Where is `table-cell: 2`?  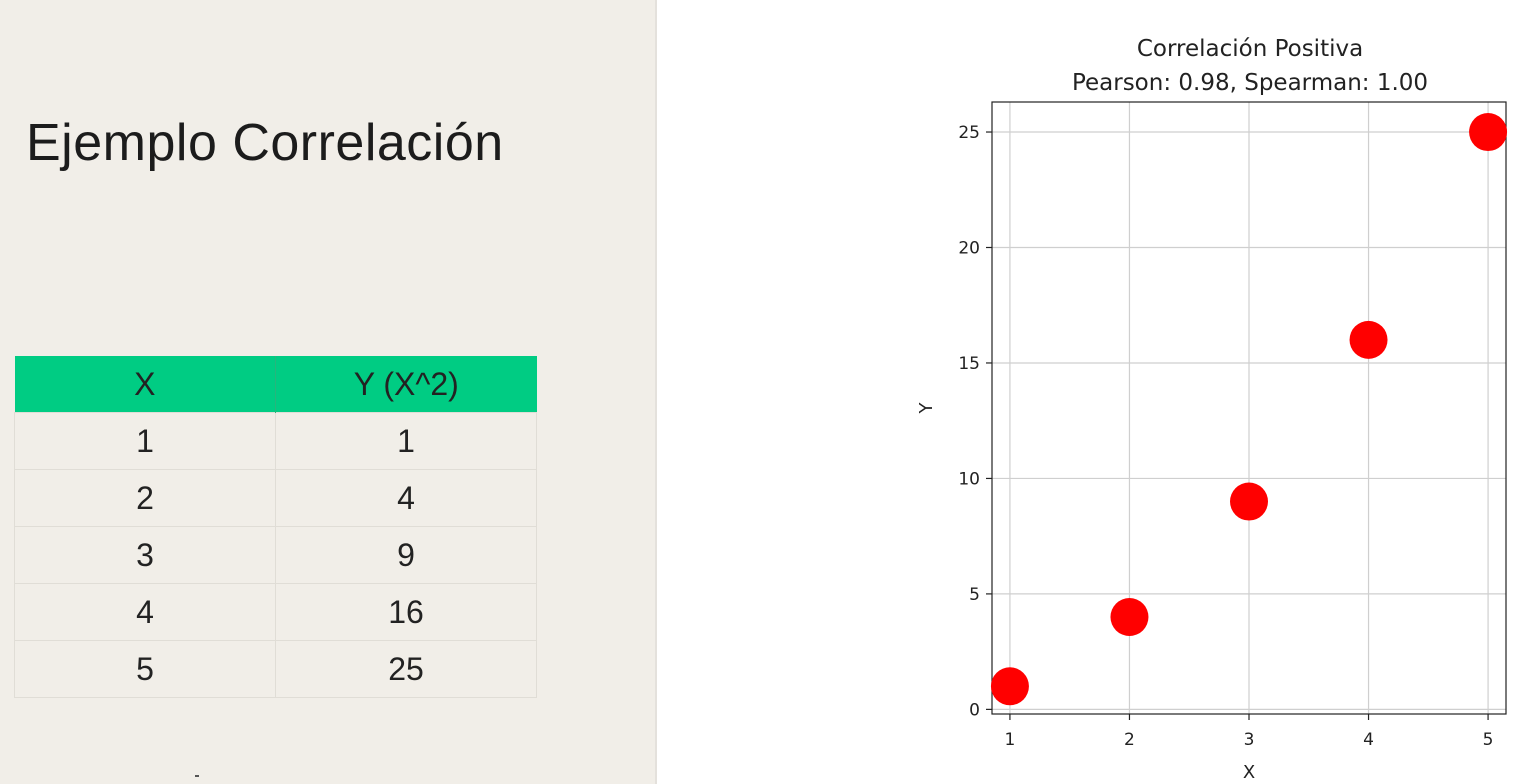 table-cell: 2 is located at coordinates (145, 498).